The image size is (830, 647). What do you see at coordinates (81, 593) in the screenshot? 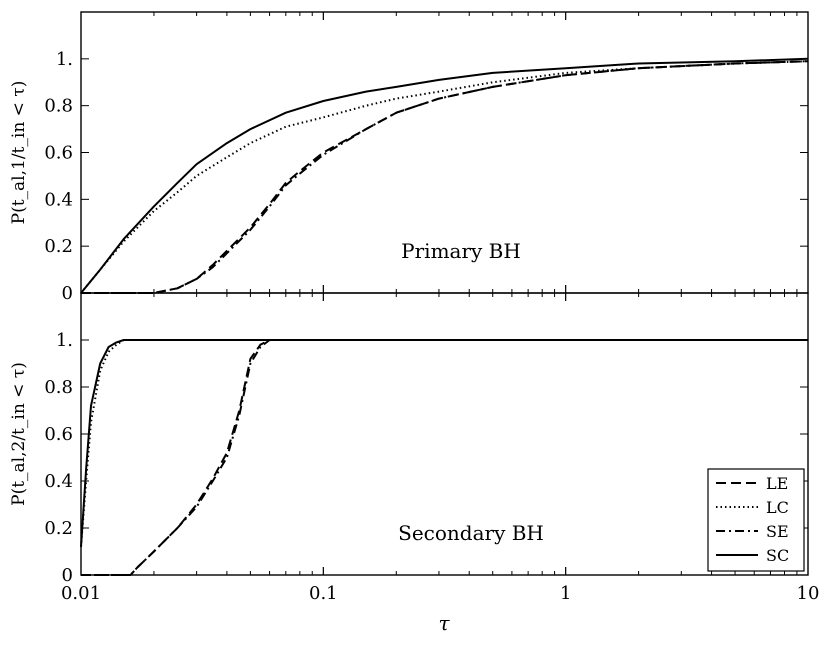
I see `x-tick-label: 0.01` at bounding box center [81, 593].